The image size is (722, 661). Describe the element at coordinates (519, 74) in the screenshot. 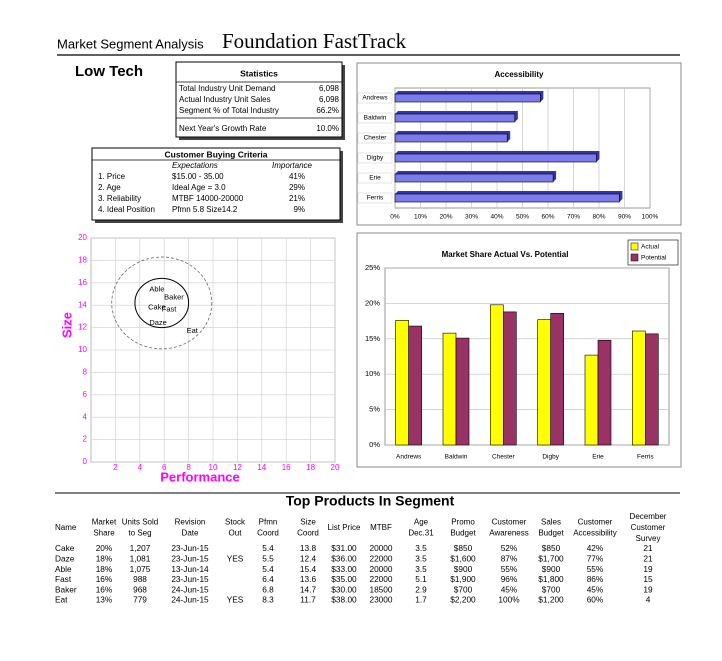

I see `chart-title: Accessibility` at that location.